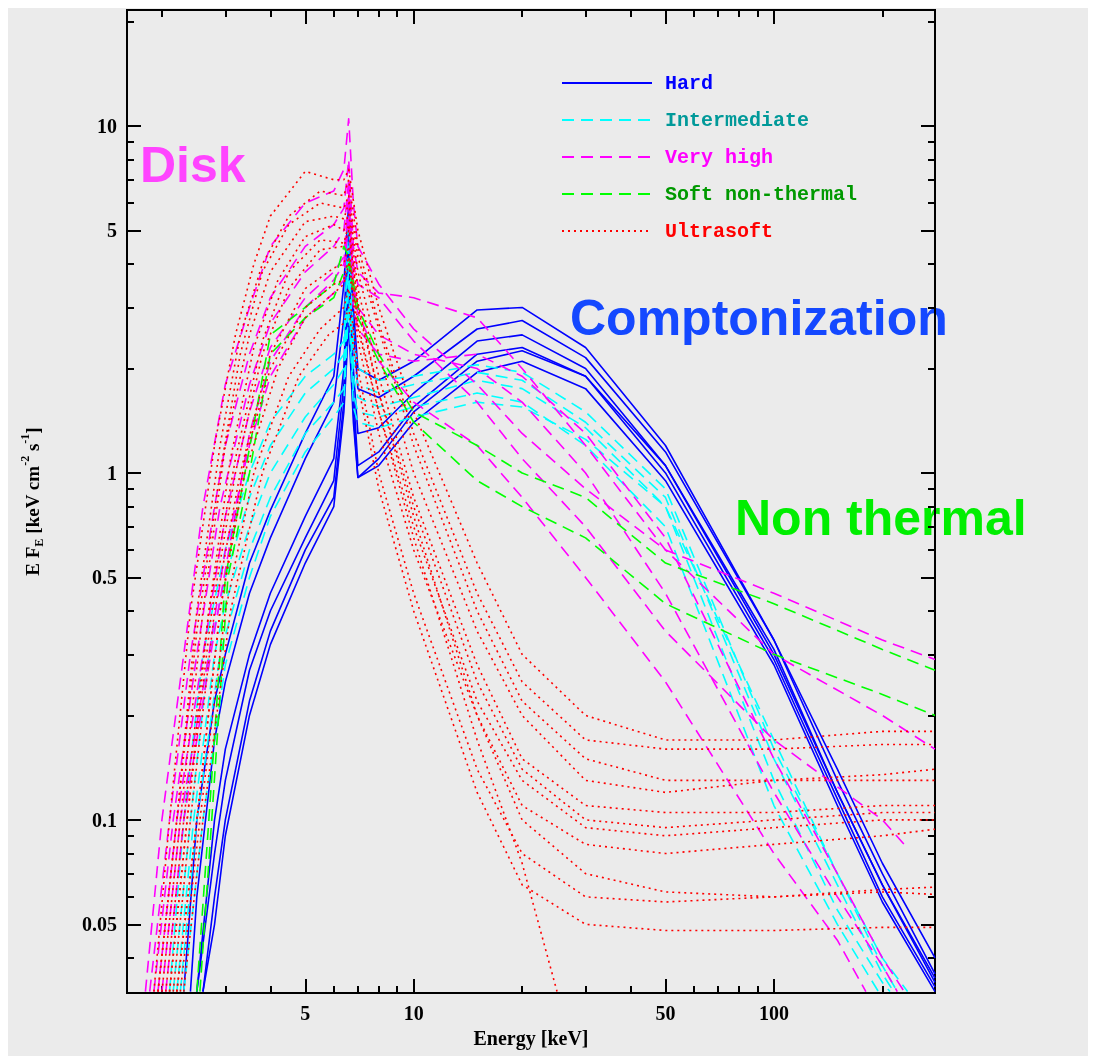  I want to click on x-tick-label: 5, so click(305, 1013).